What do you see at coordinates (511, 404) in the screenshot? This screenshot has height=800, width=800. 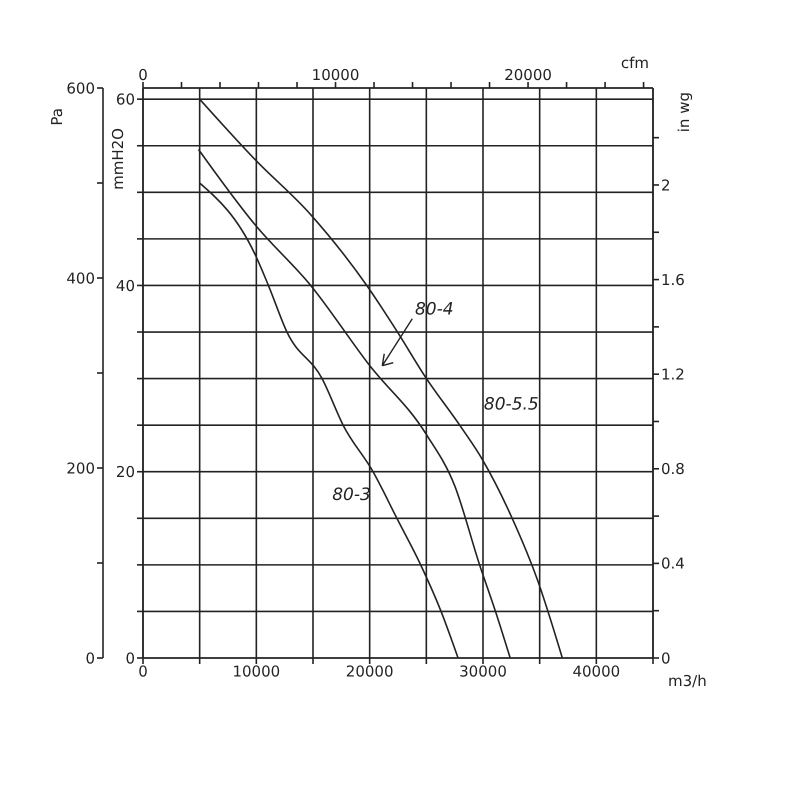 I see `annotation: 80-5.5` at bounding box center [511, 404].